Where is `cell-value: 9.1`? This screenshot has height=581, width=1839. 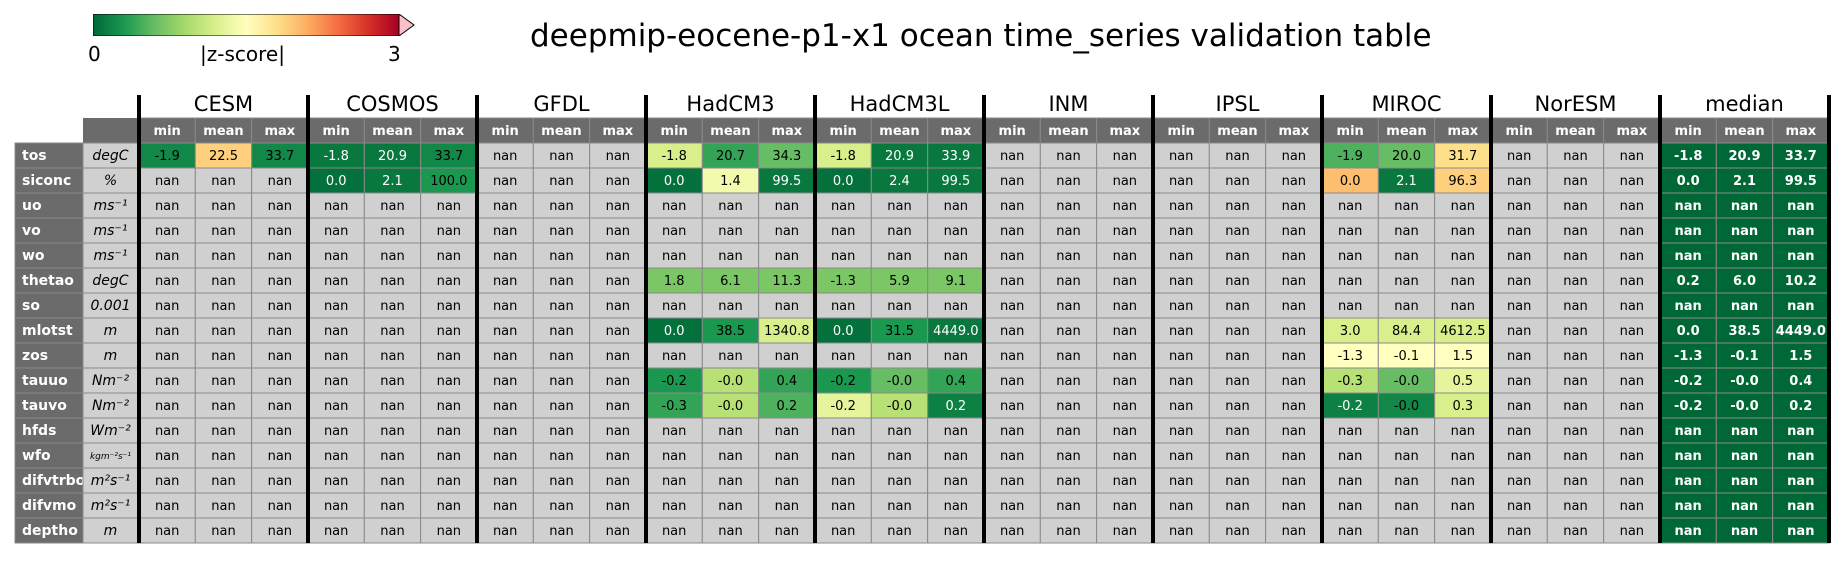 cell-value: 9.1 is located at coordinates (955, 281).